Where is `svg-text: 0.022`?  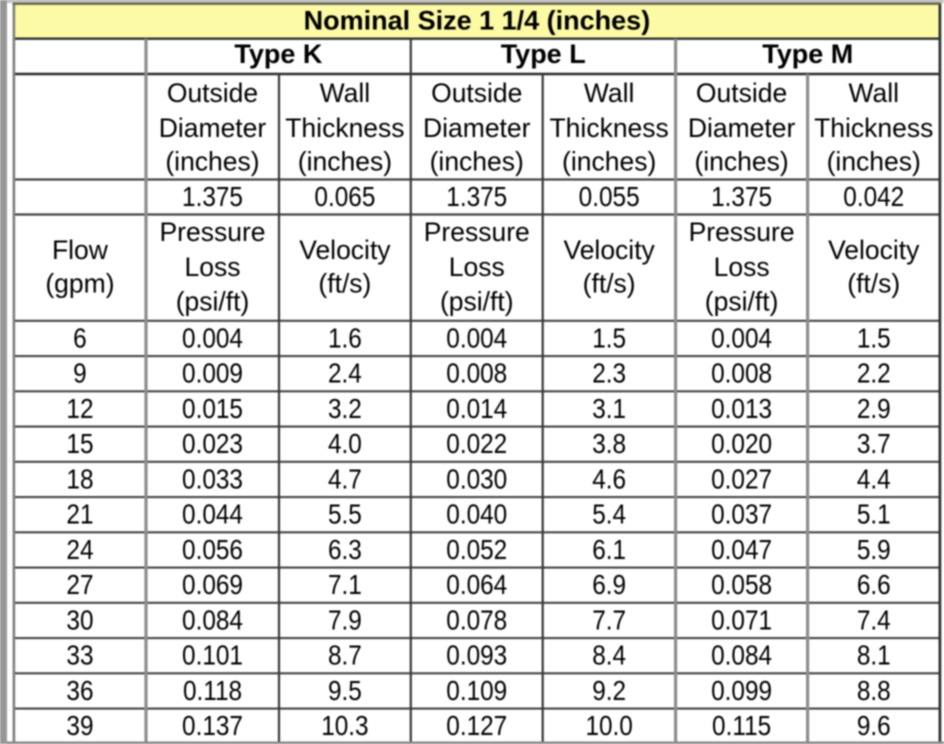
svg-text: 0.022 is located at coordinates (476, 444).